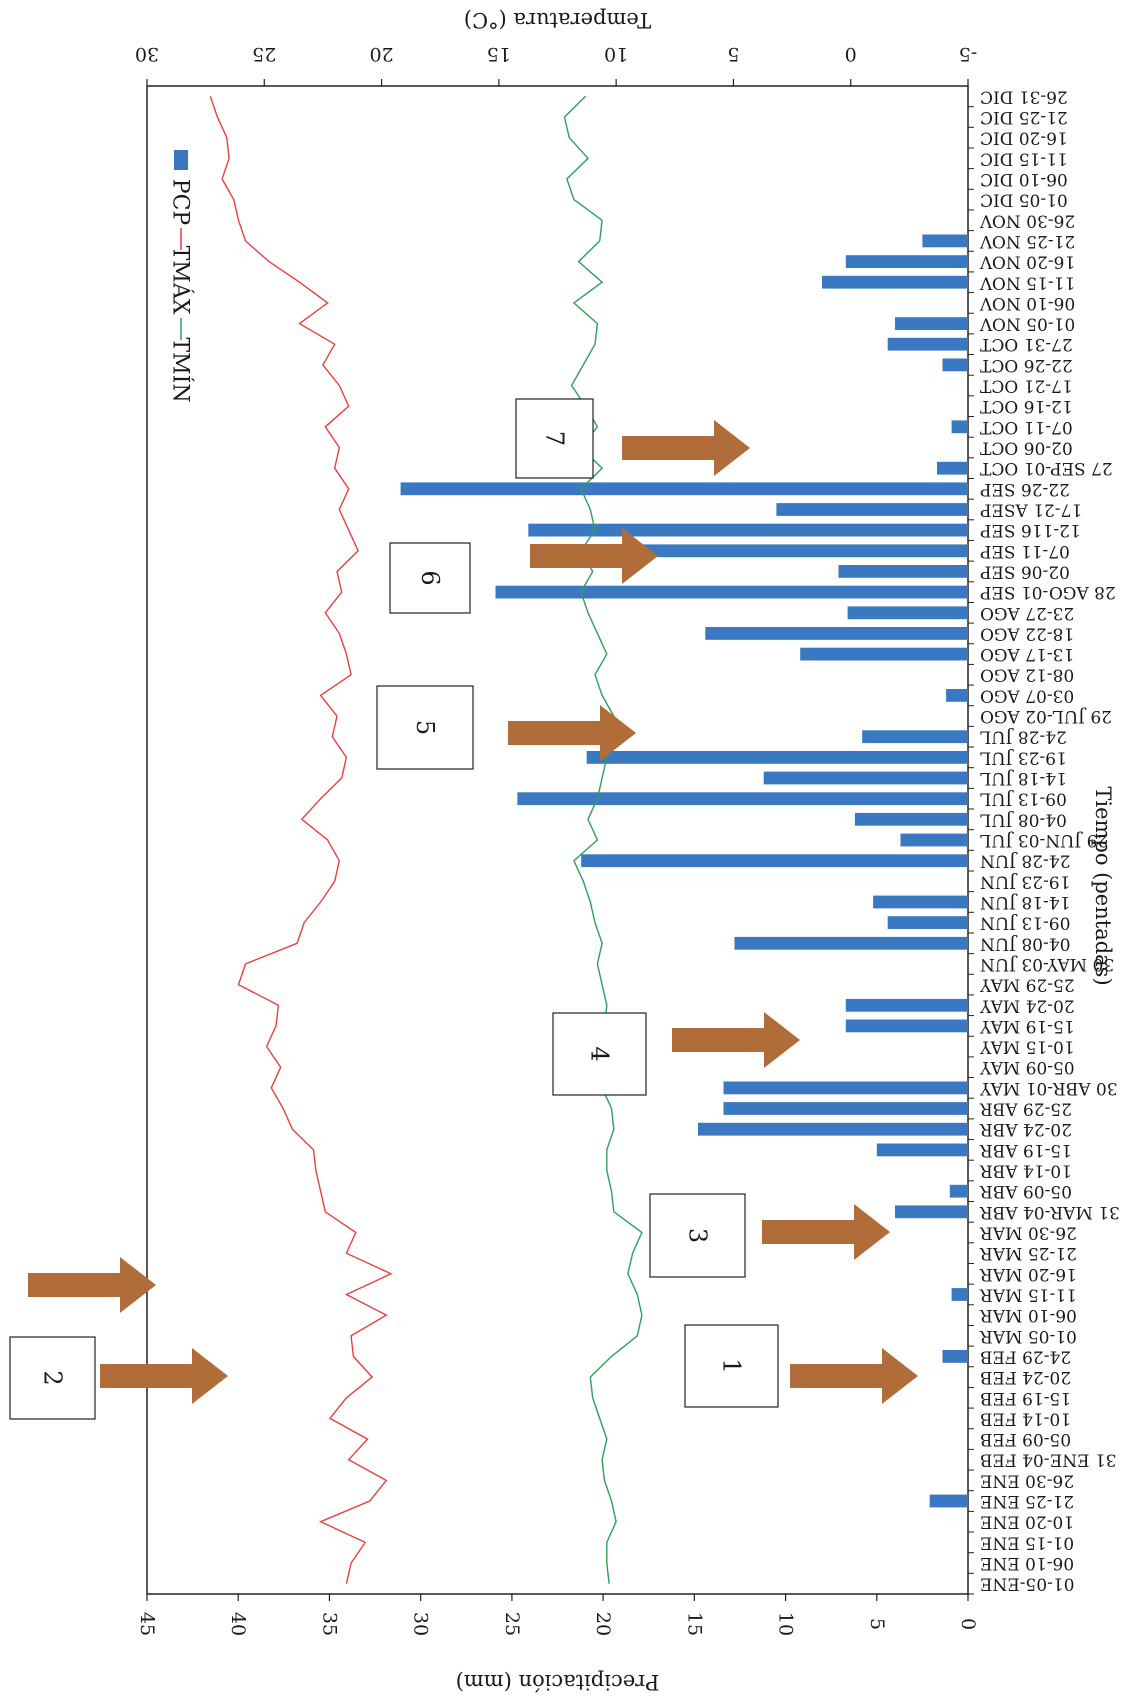 This screenshot has width=1131, height=1700. What do you see at coordinates (557, 20) in the screenshot?
I see `temp-axis-title: Temperatura (°C)` at bounding box center [557, 20].